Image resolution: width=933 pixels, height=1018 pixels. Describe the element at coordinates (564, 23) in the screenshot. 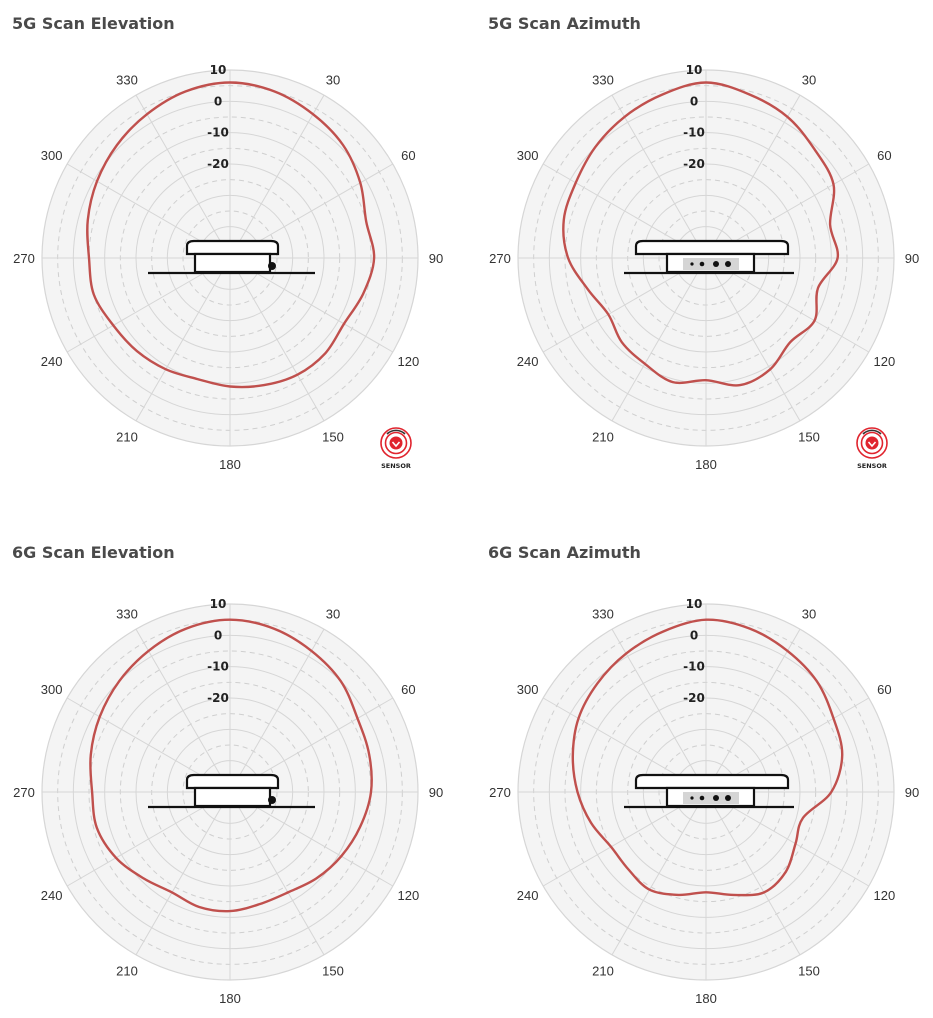

I see `chart-title-5g-azimuth: 5G Scan Azimuth` at that location.